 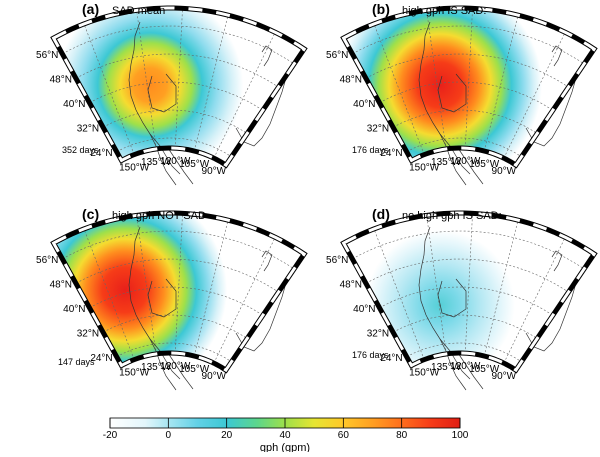 I want to click on colorbar-tick-label: 60, so click(x=344, y=435).